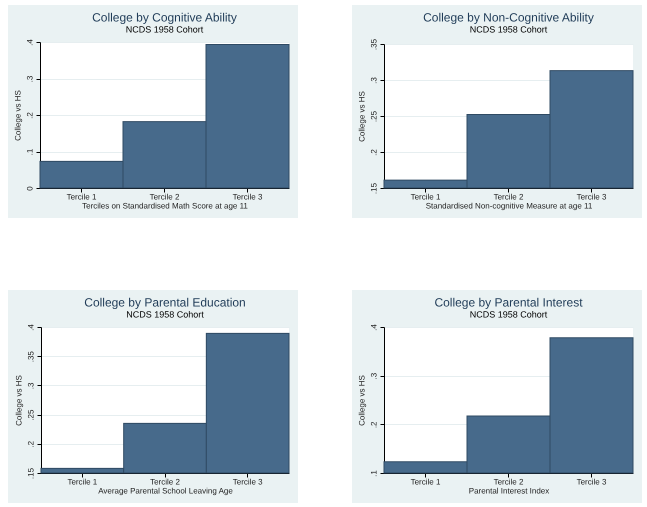 The width and height of the screenshot is (647, 507). What do you see at coordinates (509, 303) in the screenshot?
I see `chart-title: College by Parental Interest` at bounding box center [509, 303].